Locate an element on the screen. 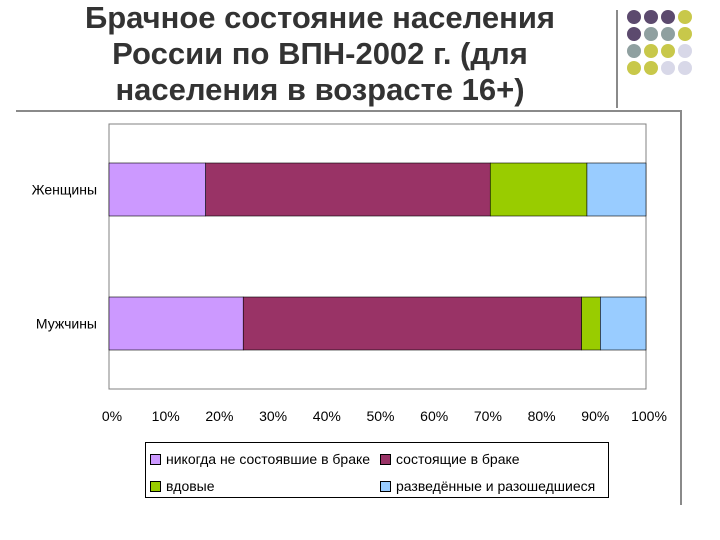 The height and width of the screenshot is (540, 720). legend-label: никогда не состоявшие в браке is located at coordinates (268, 459).